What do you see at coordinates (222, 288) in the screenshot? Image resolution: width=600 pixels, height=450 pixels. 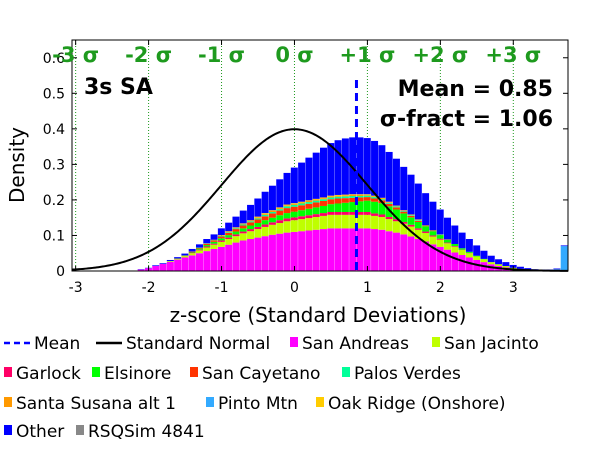 I see `x-tick-label: -1` at bounding box center [222, 288].